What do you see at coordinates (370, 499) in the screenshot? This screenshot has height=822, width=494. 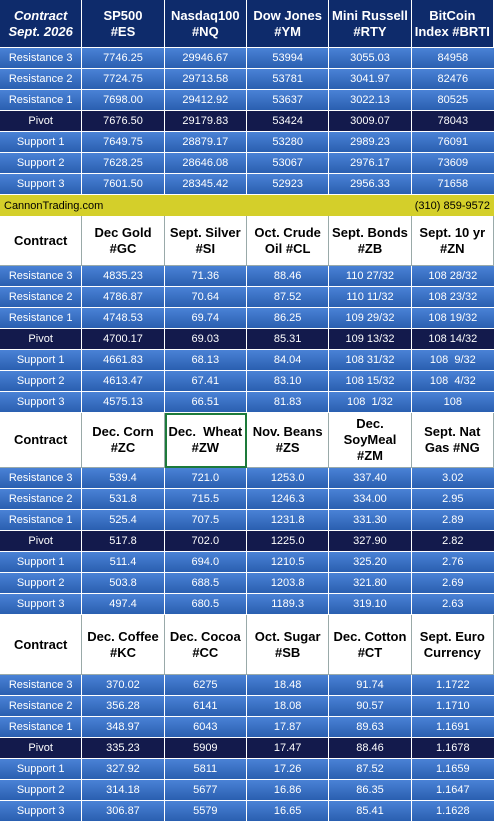 I see `value-cell: 334.00` at bounding box center [370, 499].